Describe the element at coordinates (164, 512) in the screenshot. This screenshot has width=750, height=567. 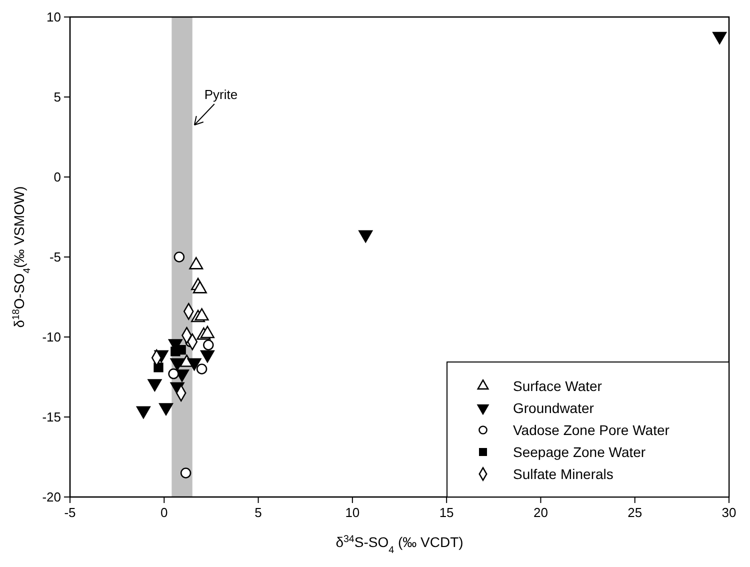
I see `x-tick-label: 0` at that location.